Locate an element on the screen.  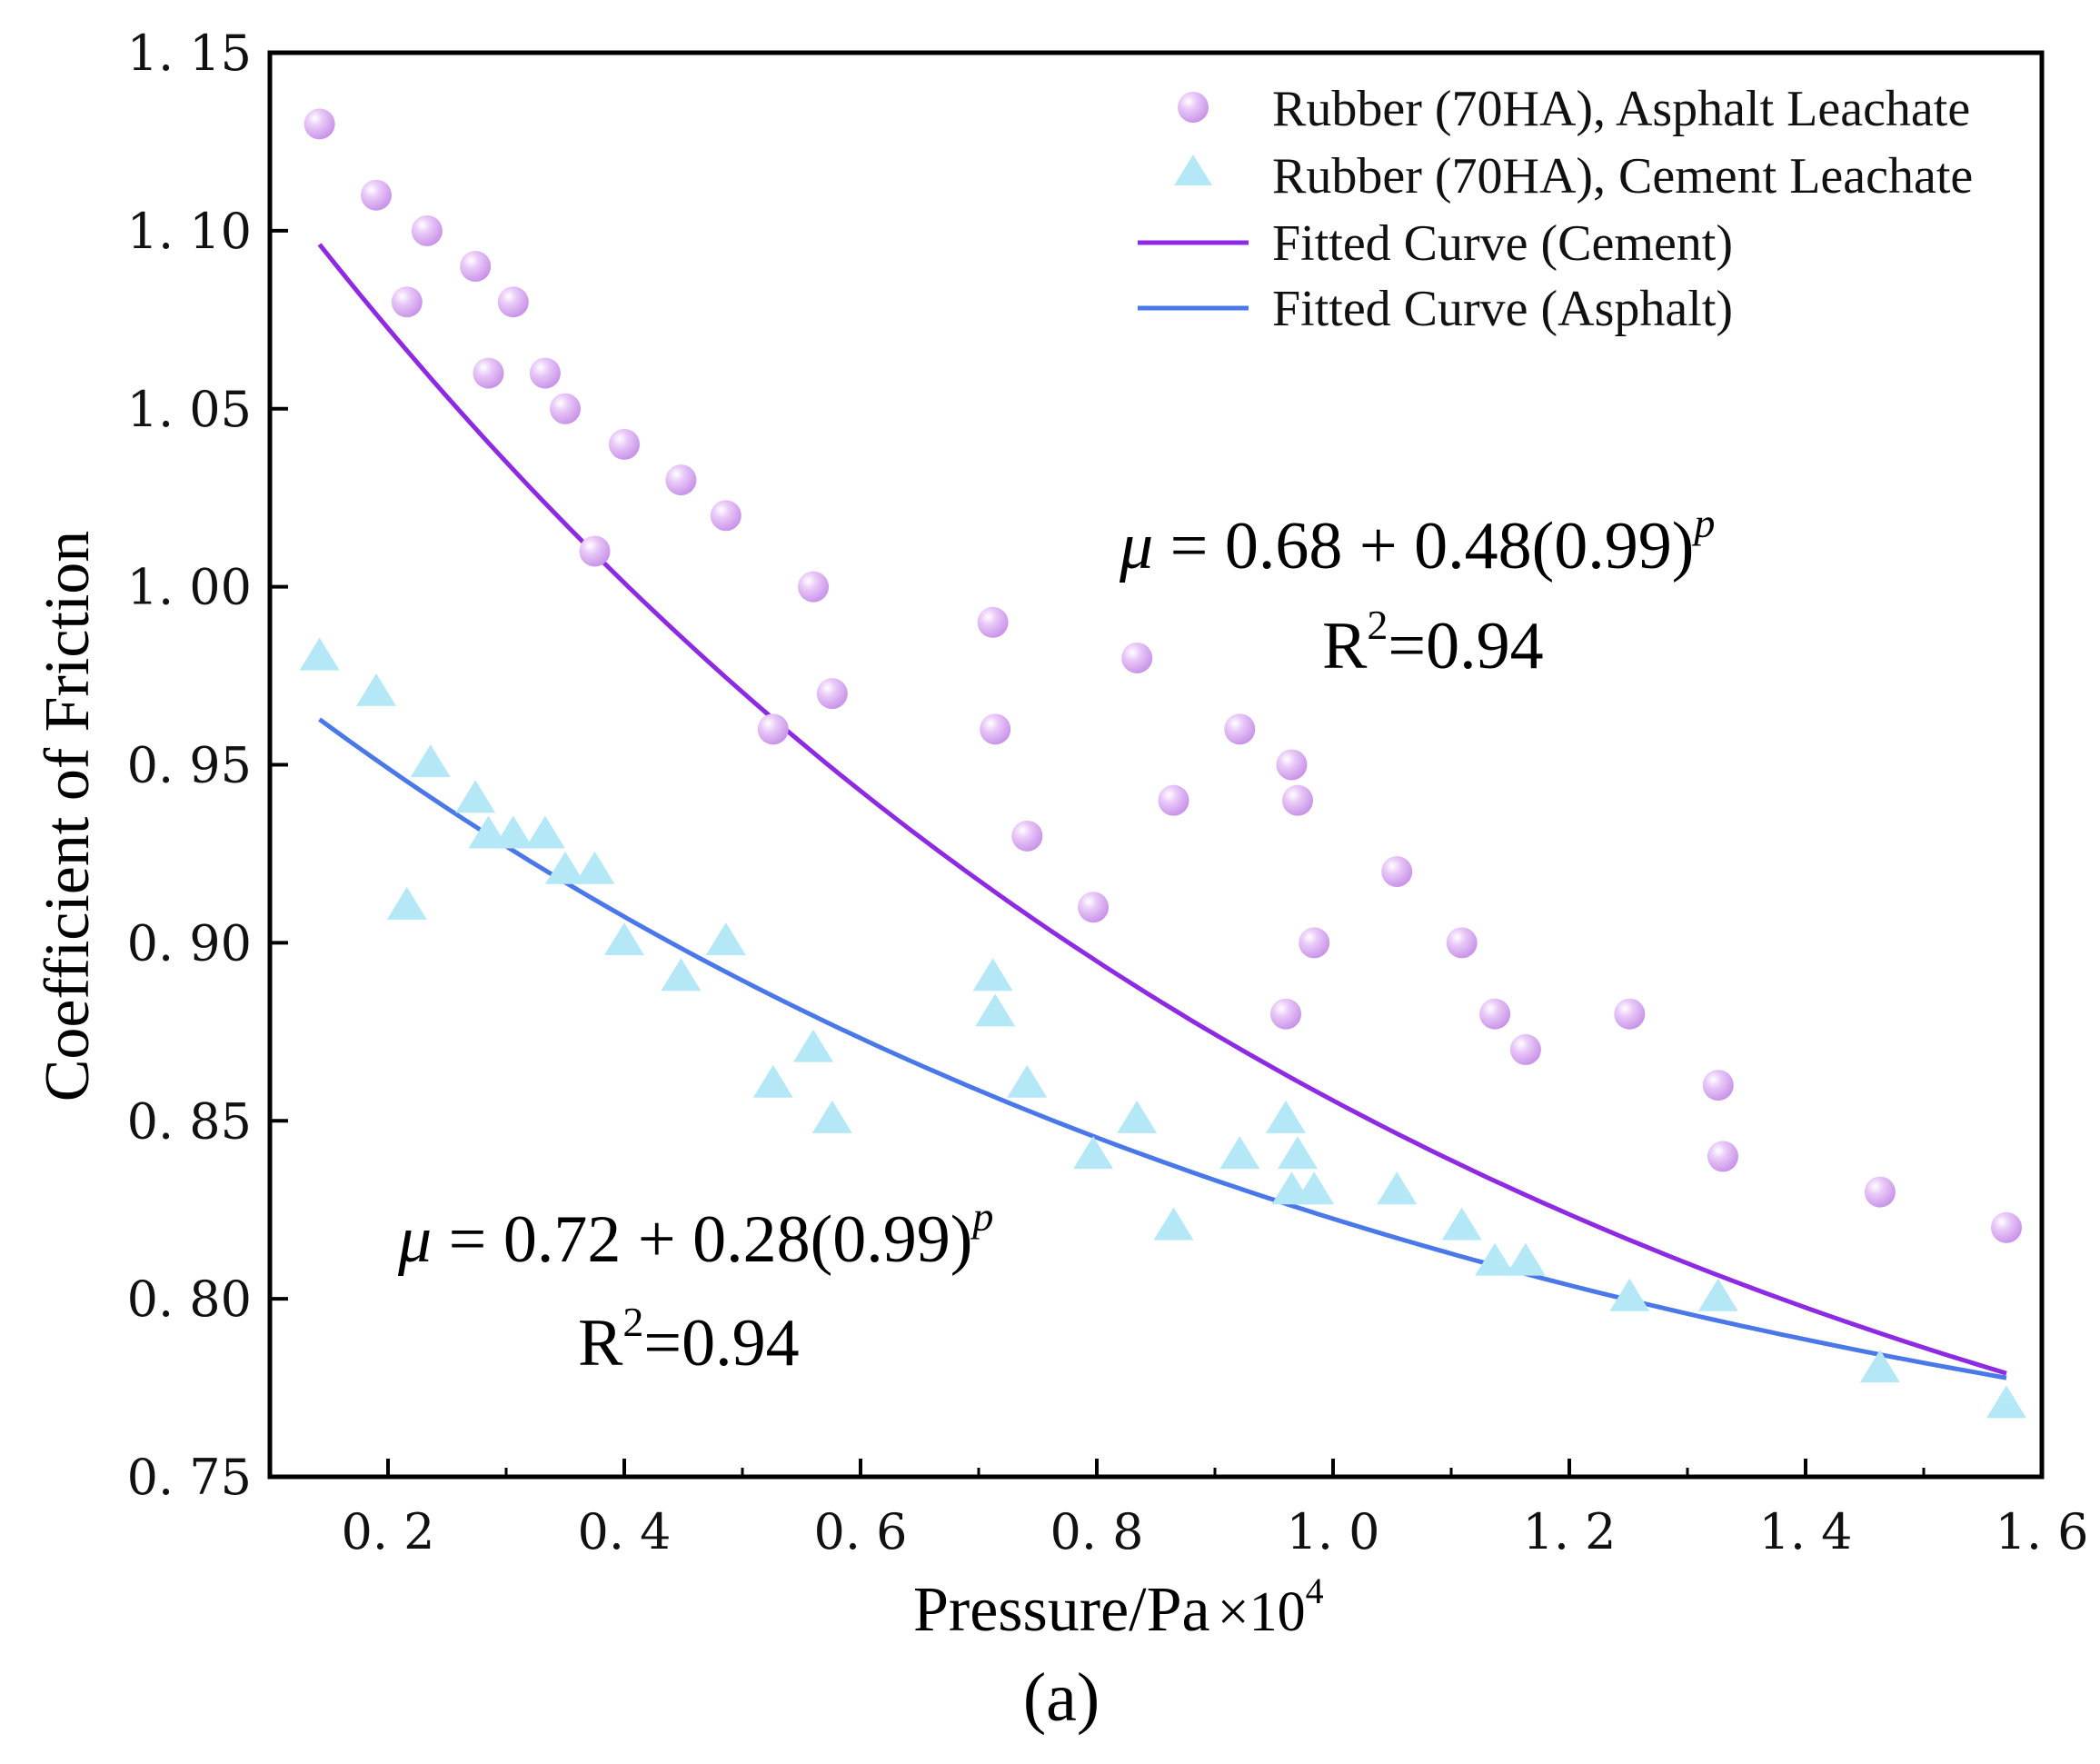
equation-upper-text: μ = 0.68 + 0.48(0.99)p is located at coordinates (1417, 541).